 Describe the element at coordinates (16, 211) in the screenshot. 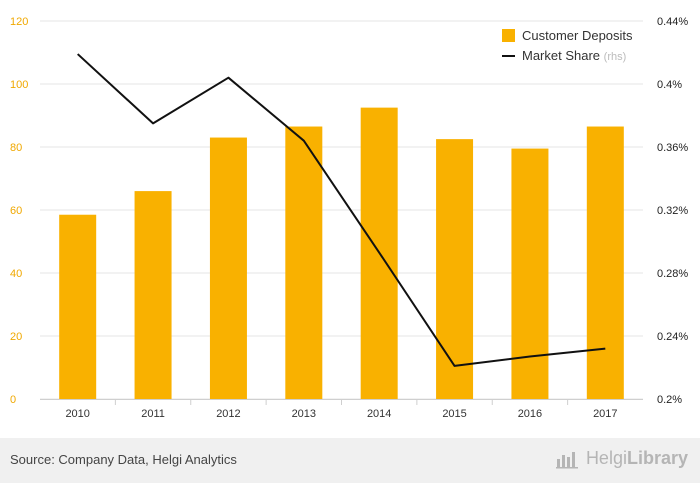

I see `left-tick-label: 60` at that location.